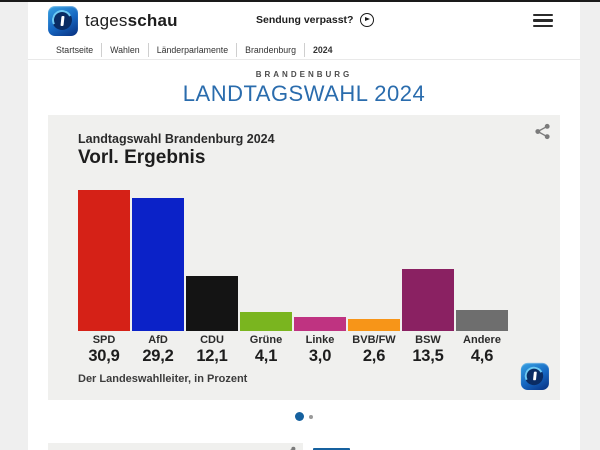  I want to click on bar-spd, so click(104, 260).